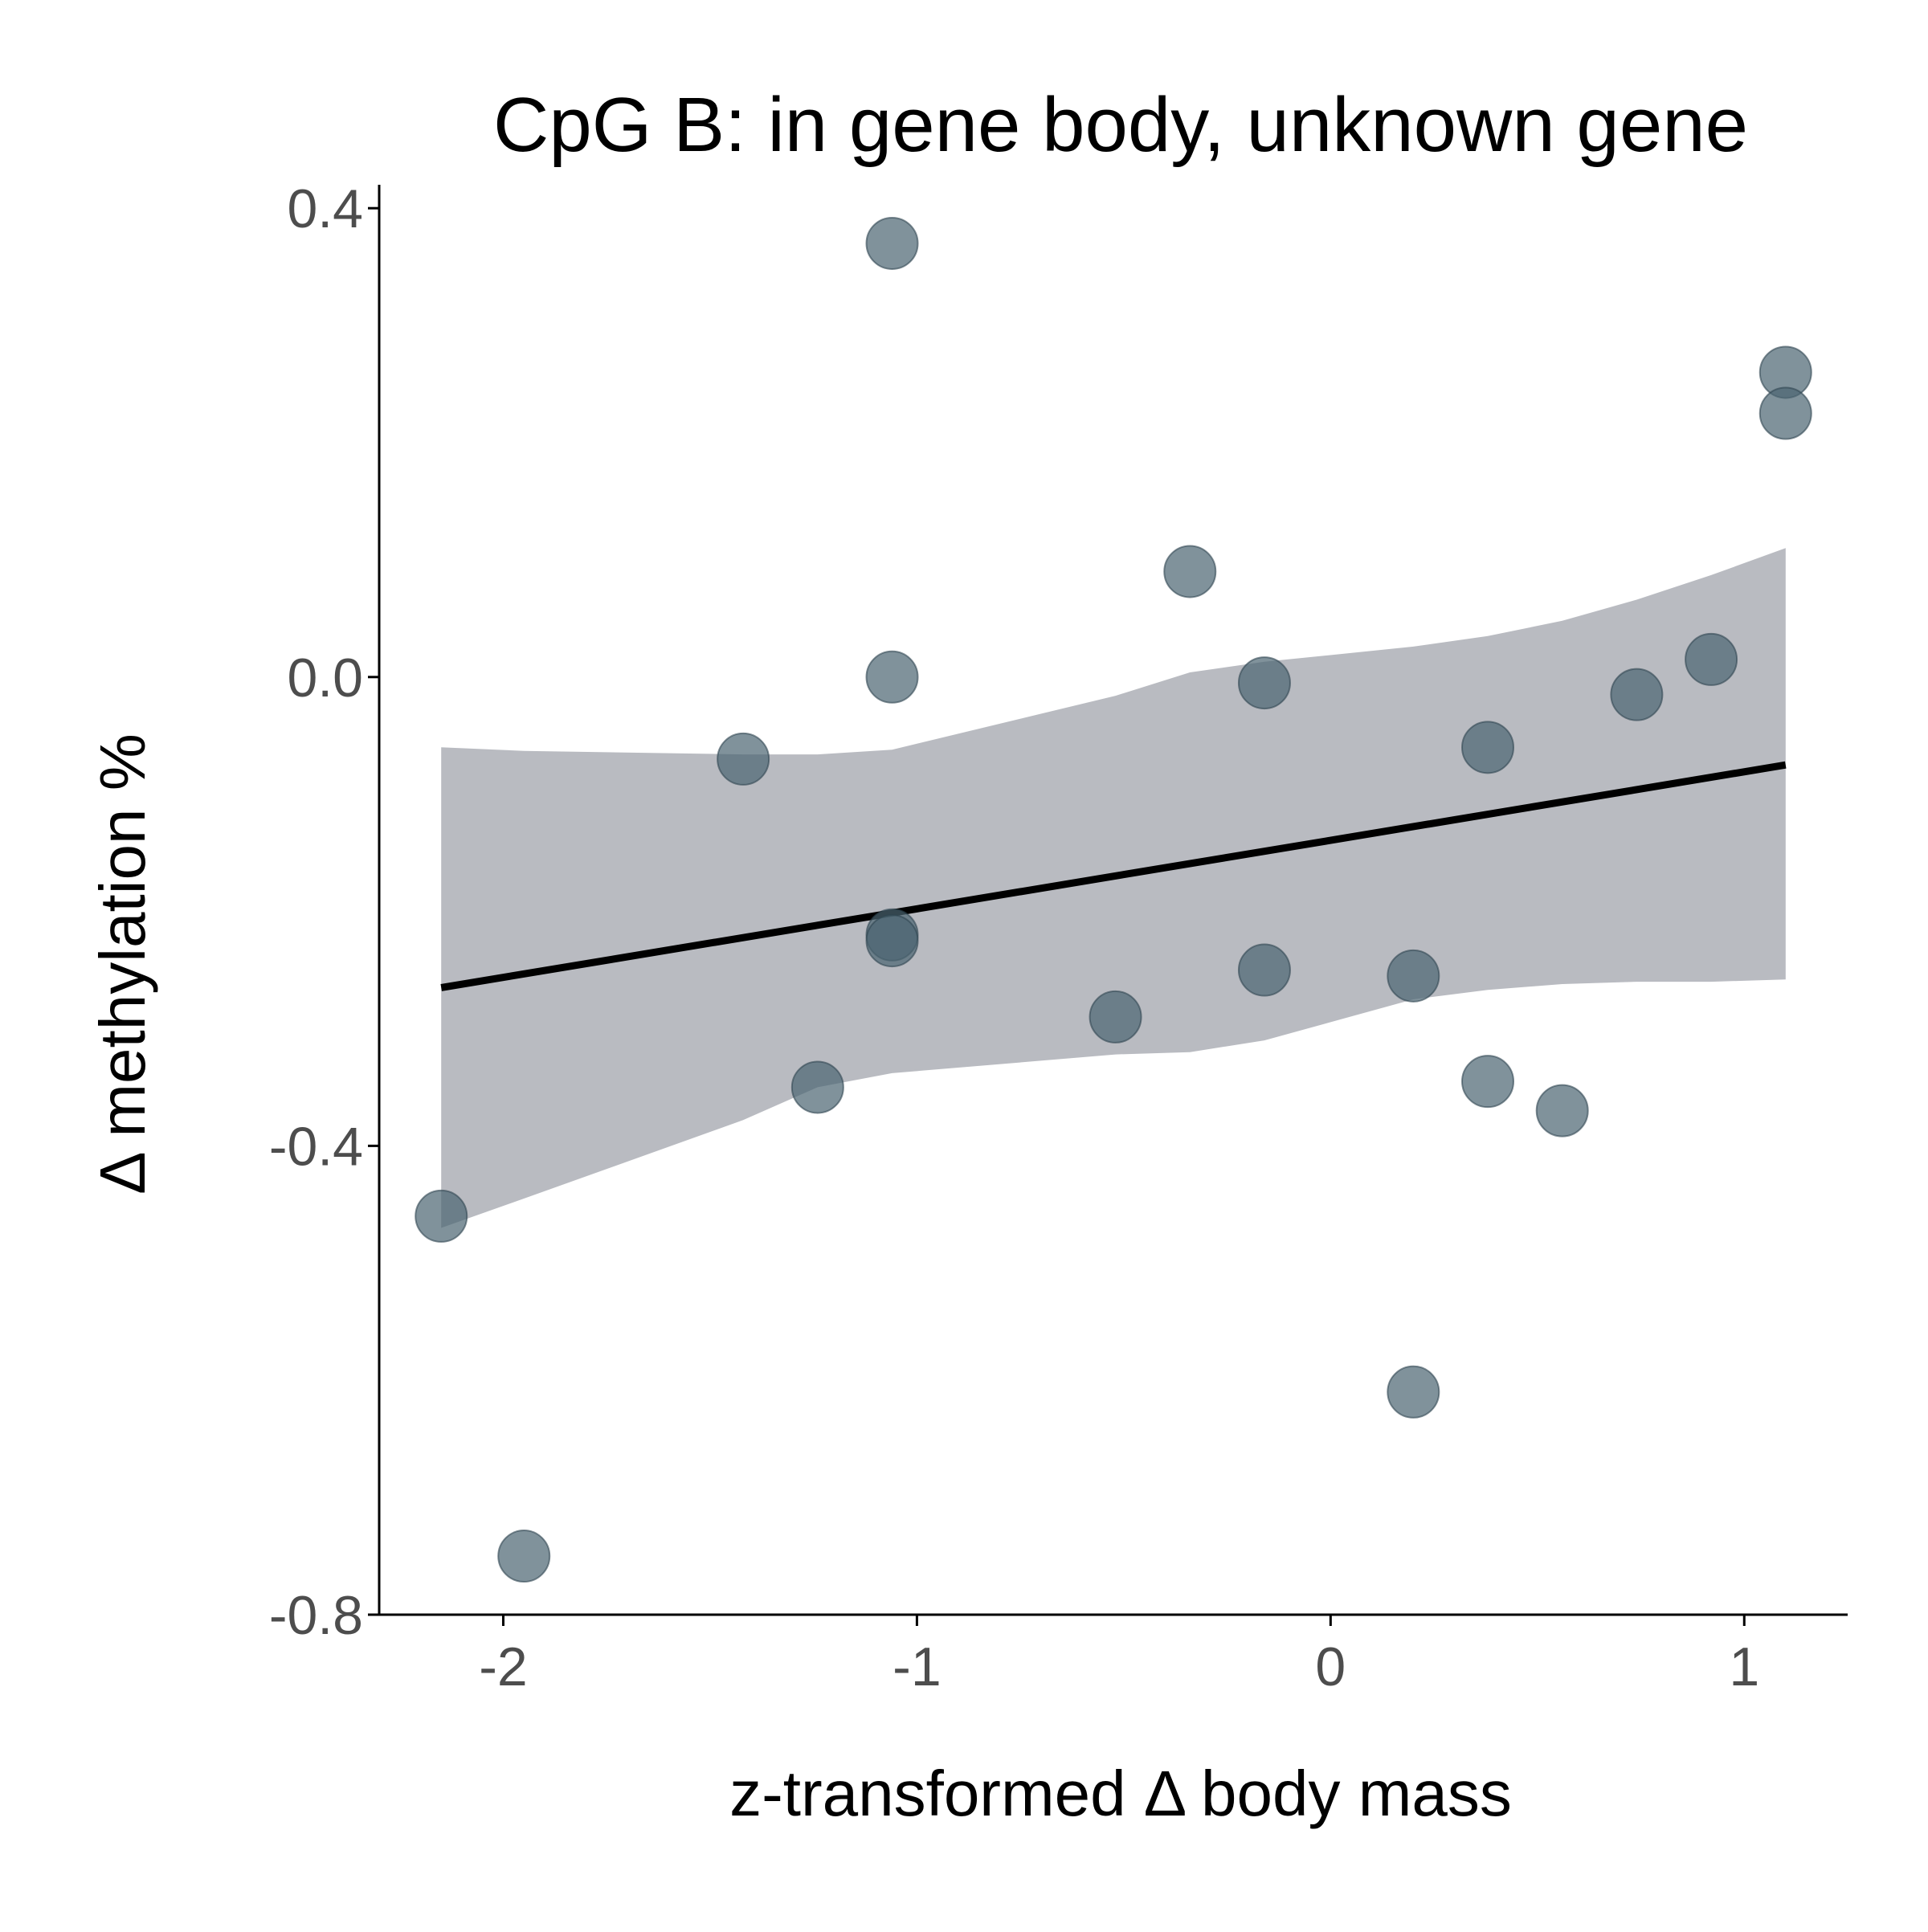  Describe the element at coordinates (122, 964) in the screenshot. I see `y-axis-title: Δ methylation %` at that location.